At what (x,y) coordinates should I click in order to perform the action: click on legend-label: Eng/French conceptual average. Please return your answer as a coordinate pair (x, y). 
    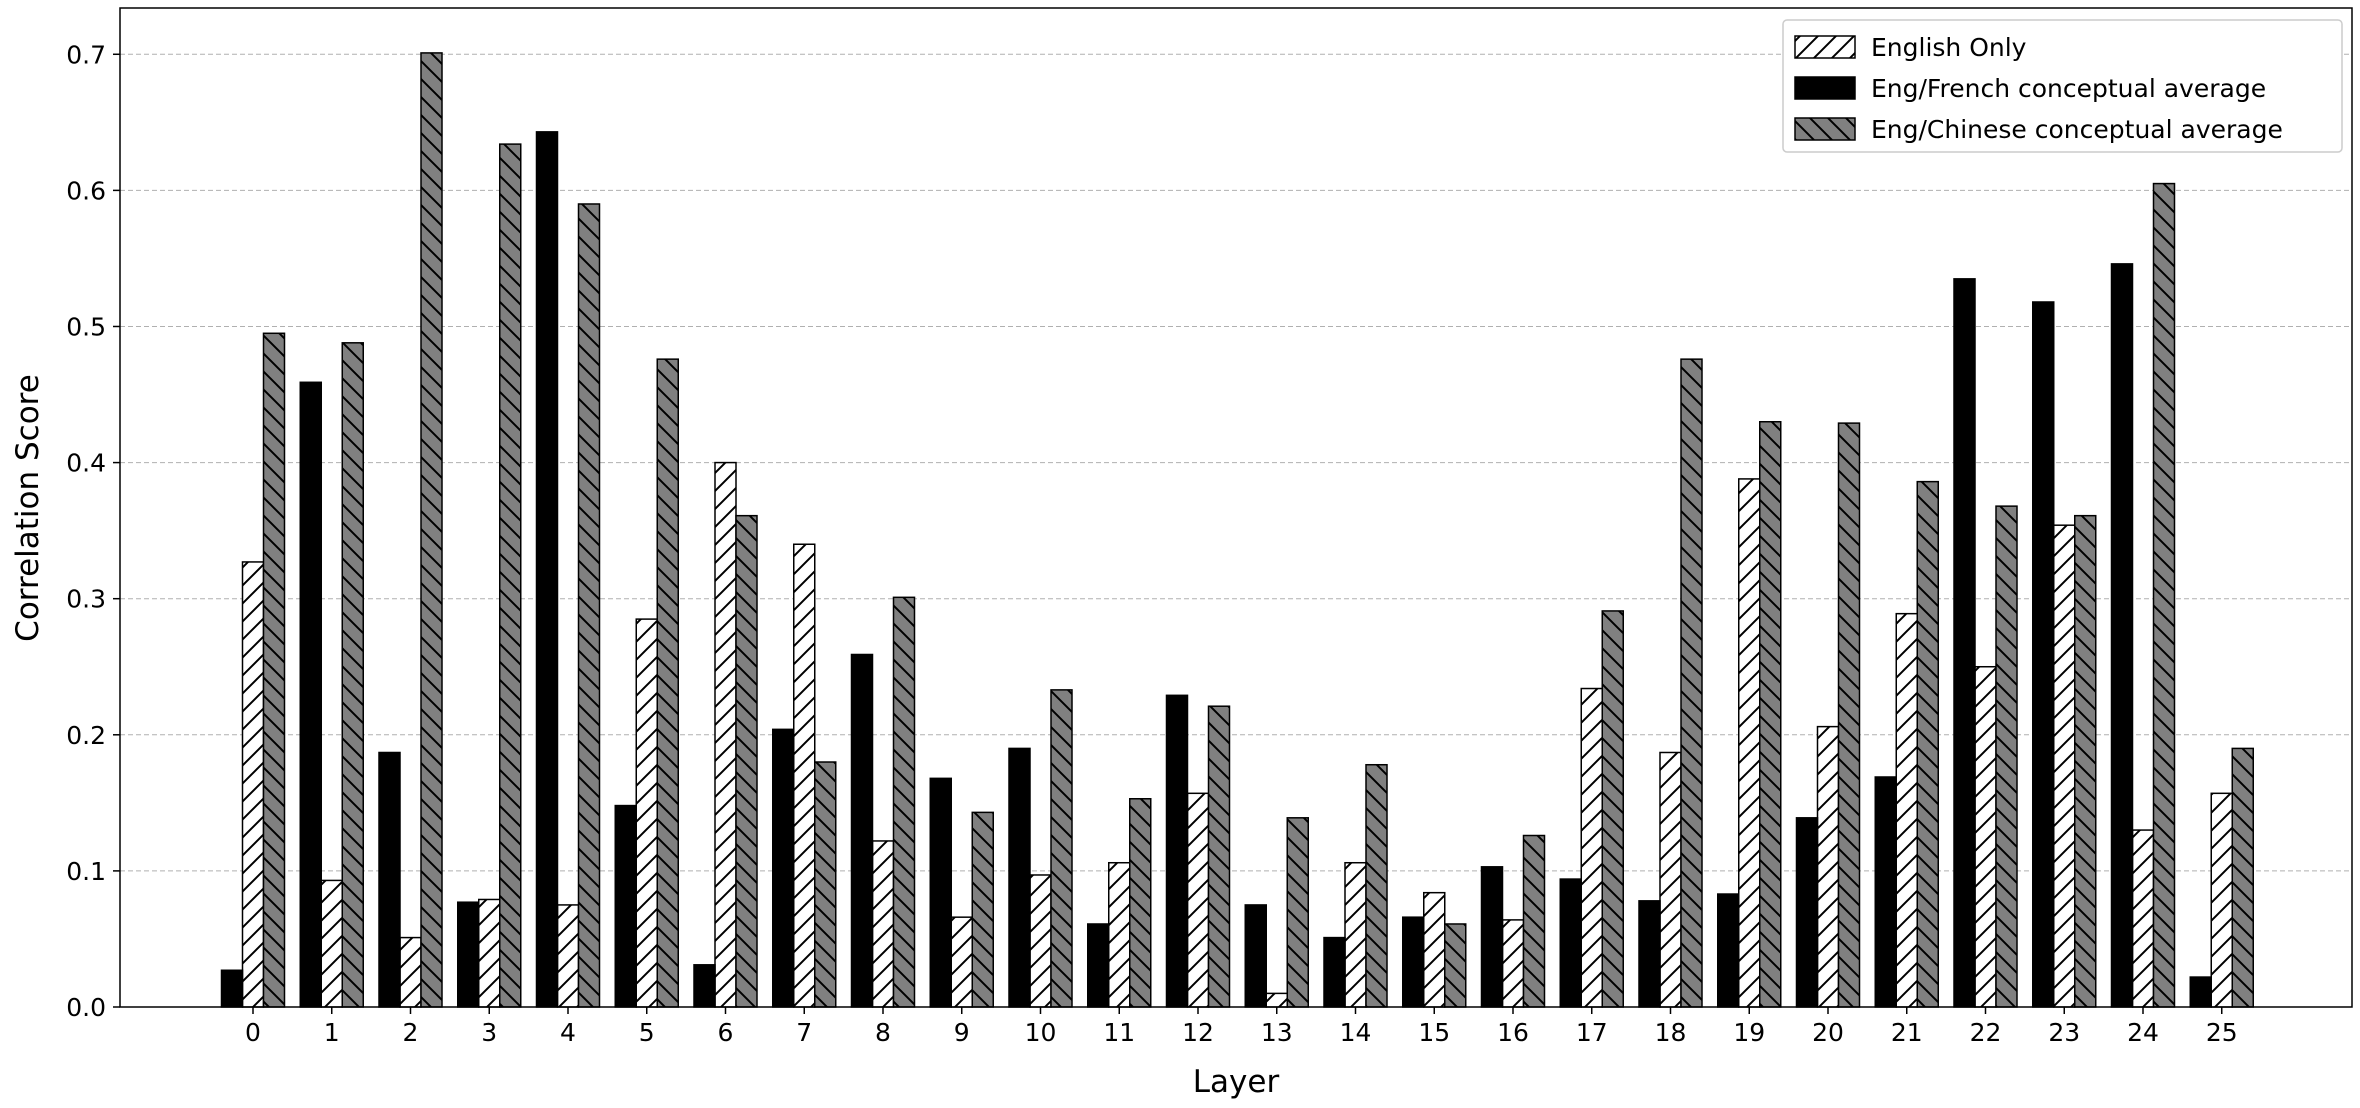
    Looking at the image, I should click on (2068, 88).